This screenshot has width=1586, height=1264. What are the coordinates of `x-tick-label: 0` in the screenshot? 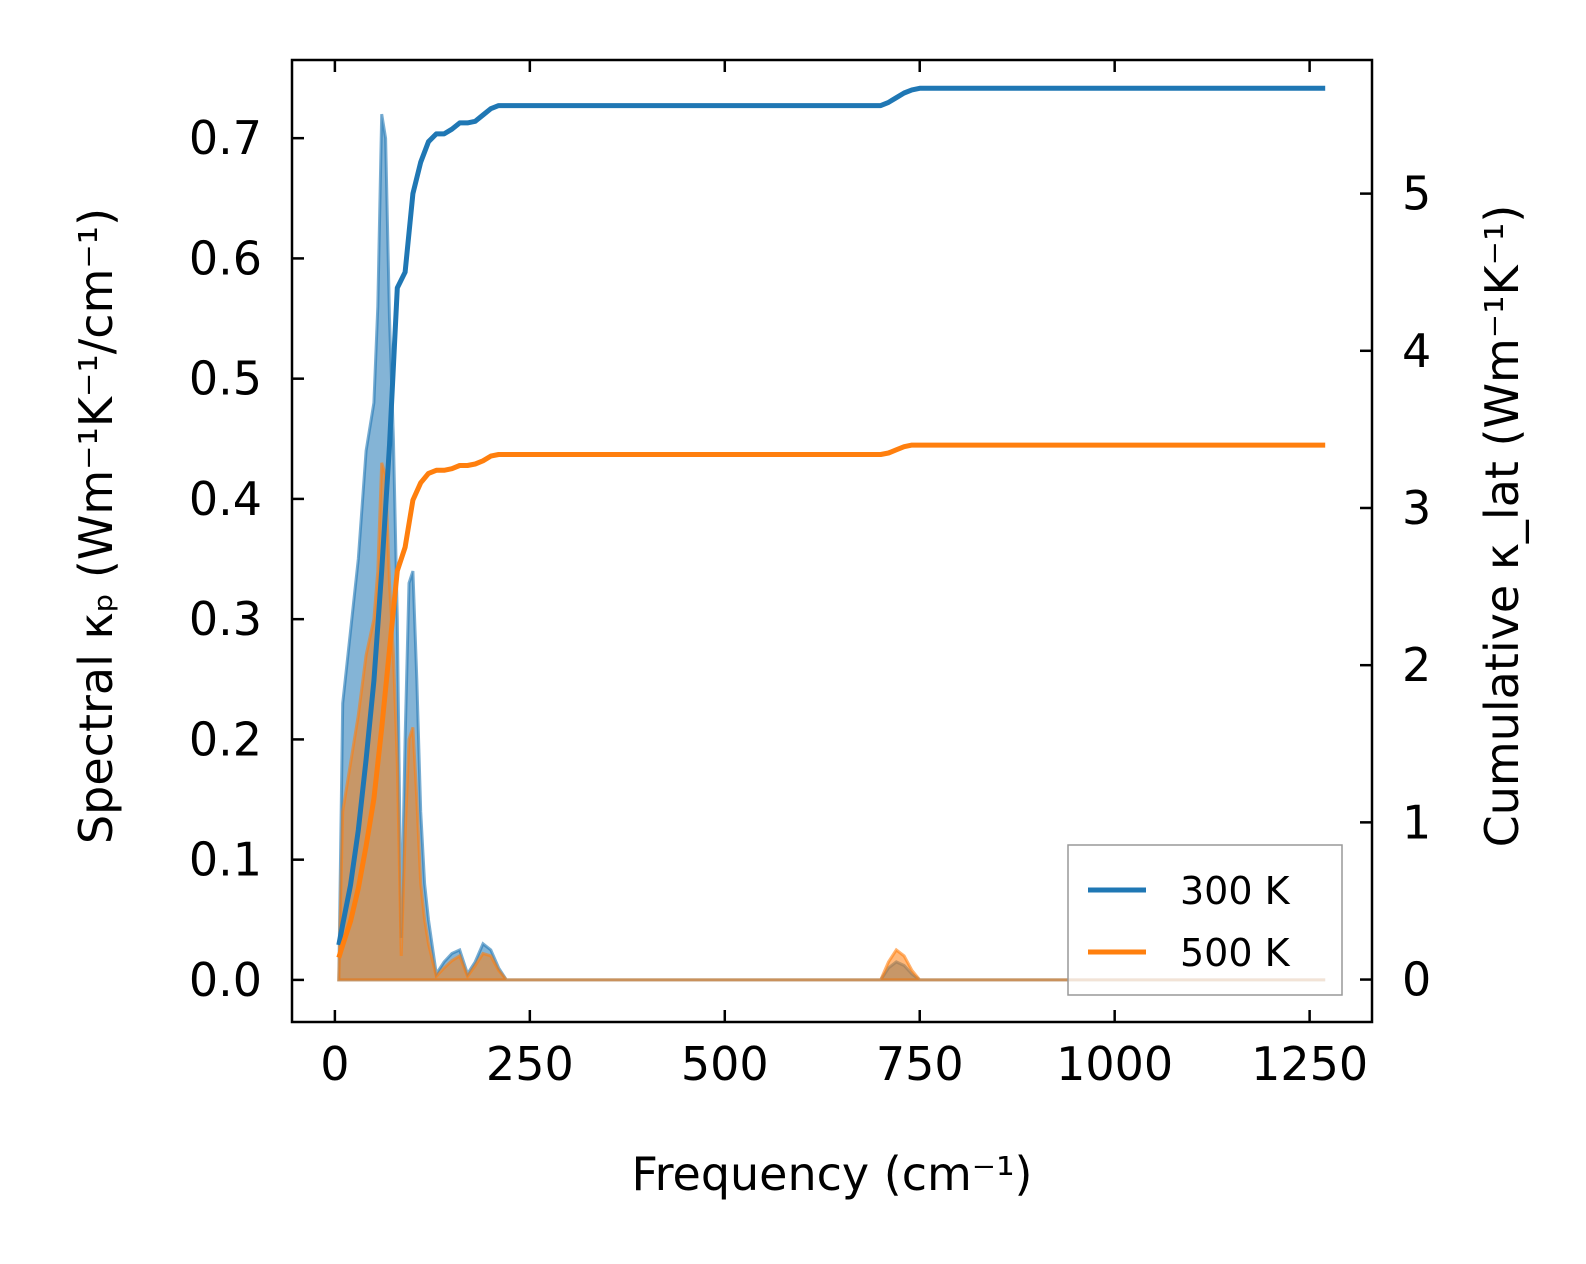 It's located at (334, 1064).